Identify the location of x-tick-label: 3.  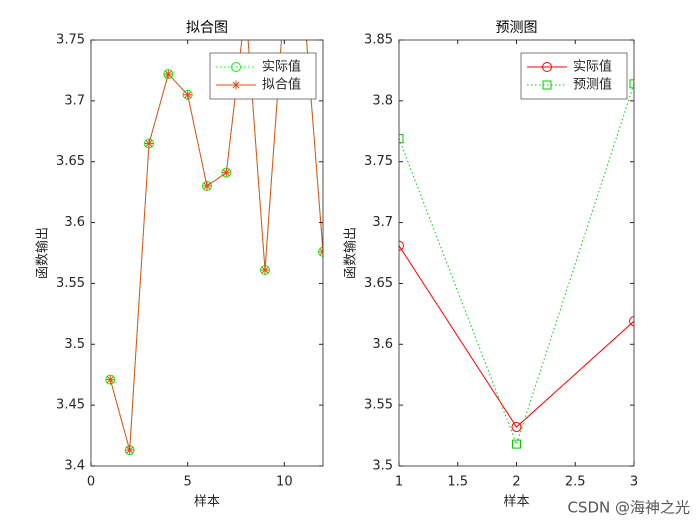
(634, 482).